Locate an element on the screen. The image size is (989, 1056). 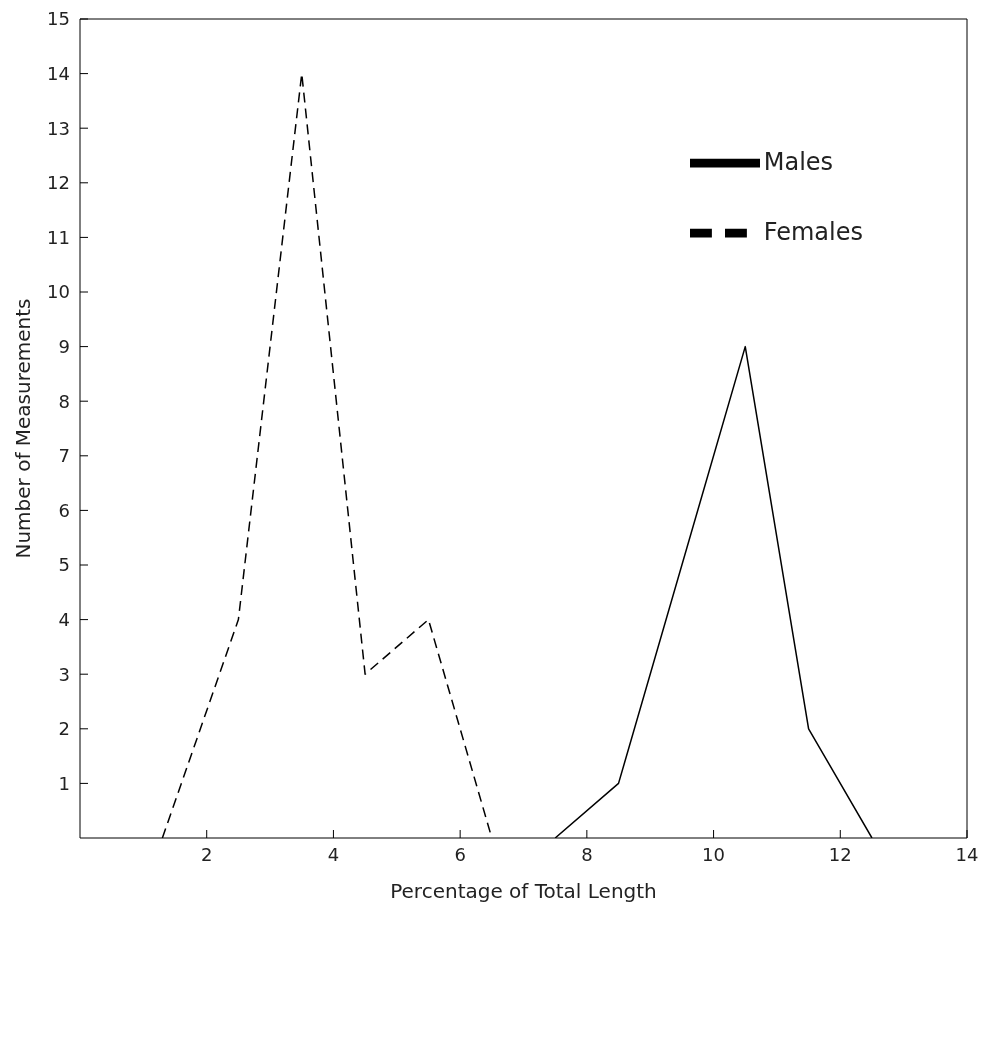
y-axis-title: Number of Measurements is located at coordinates (23, 428).